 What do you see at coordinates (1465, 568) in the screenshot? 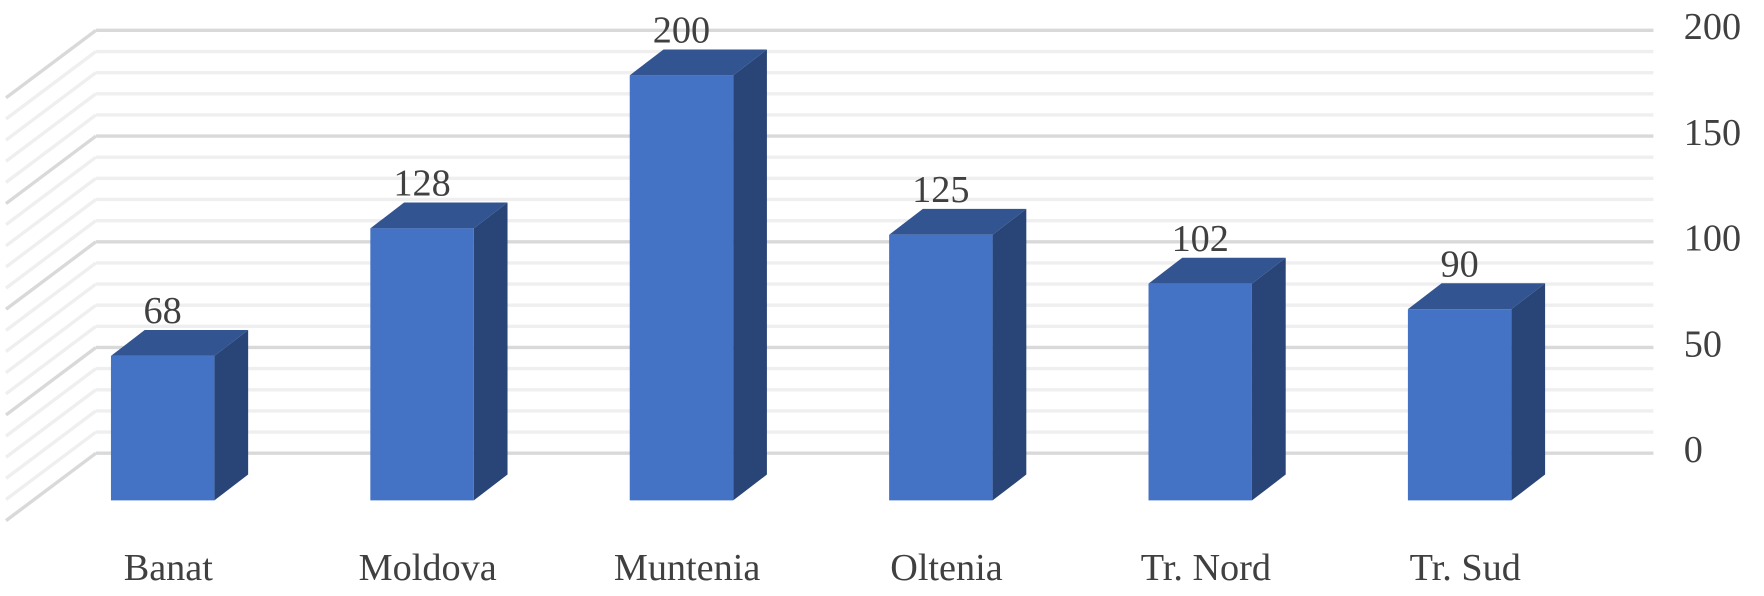
I see `x-tick-label: Tr. Sud` at bounding box center [1465, 568].